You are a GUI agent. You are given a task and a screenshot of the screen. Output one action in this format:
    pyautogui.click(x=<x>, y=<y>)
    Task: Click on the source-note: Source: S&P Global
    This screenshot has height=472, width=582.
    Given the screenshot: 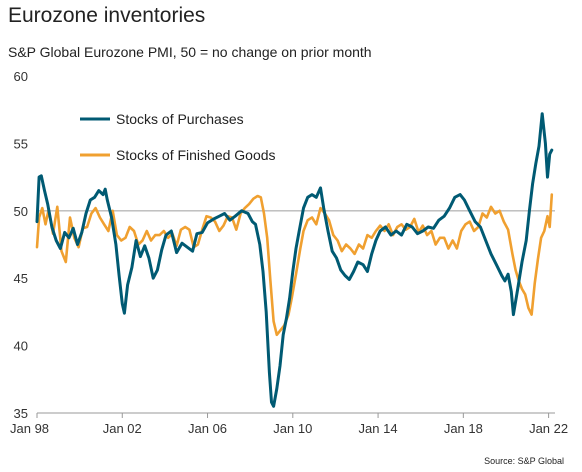 What is the action you would take?
    pyautogui.click(x=524, y=461)
    